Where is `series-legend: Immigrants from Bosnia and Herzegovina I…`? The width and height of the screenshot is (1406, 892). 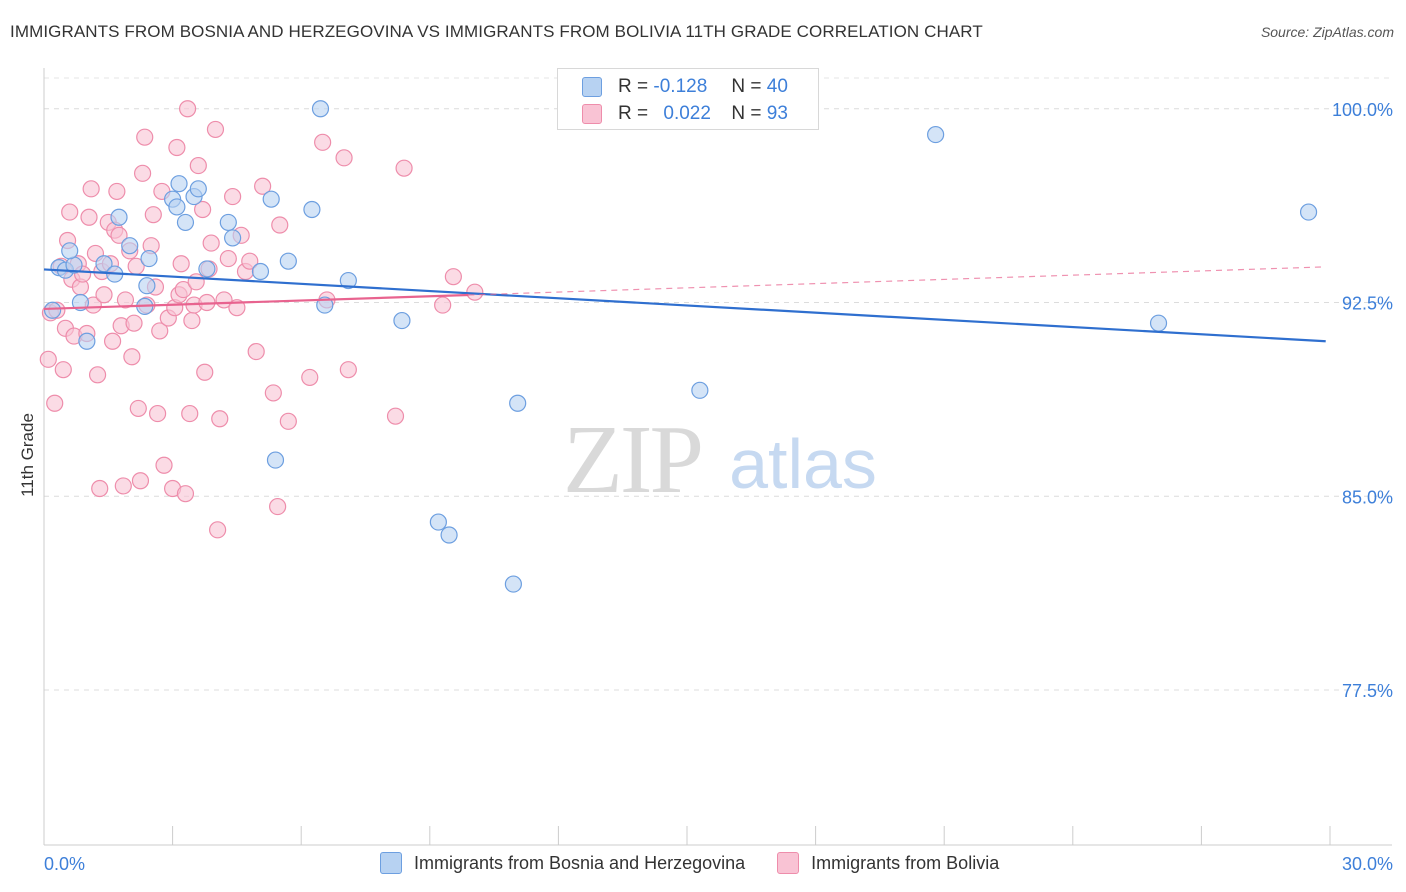
series-legend: Immigrants from Bosnia and Herzegovina I… is located at coordinates (705, 863).